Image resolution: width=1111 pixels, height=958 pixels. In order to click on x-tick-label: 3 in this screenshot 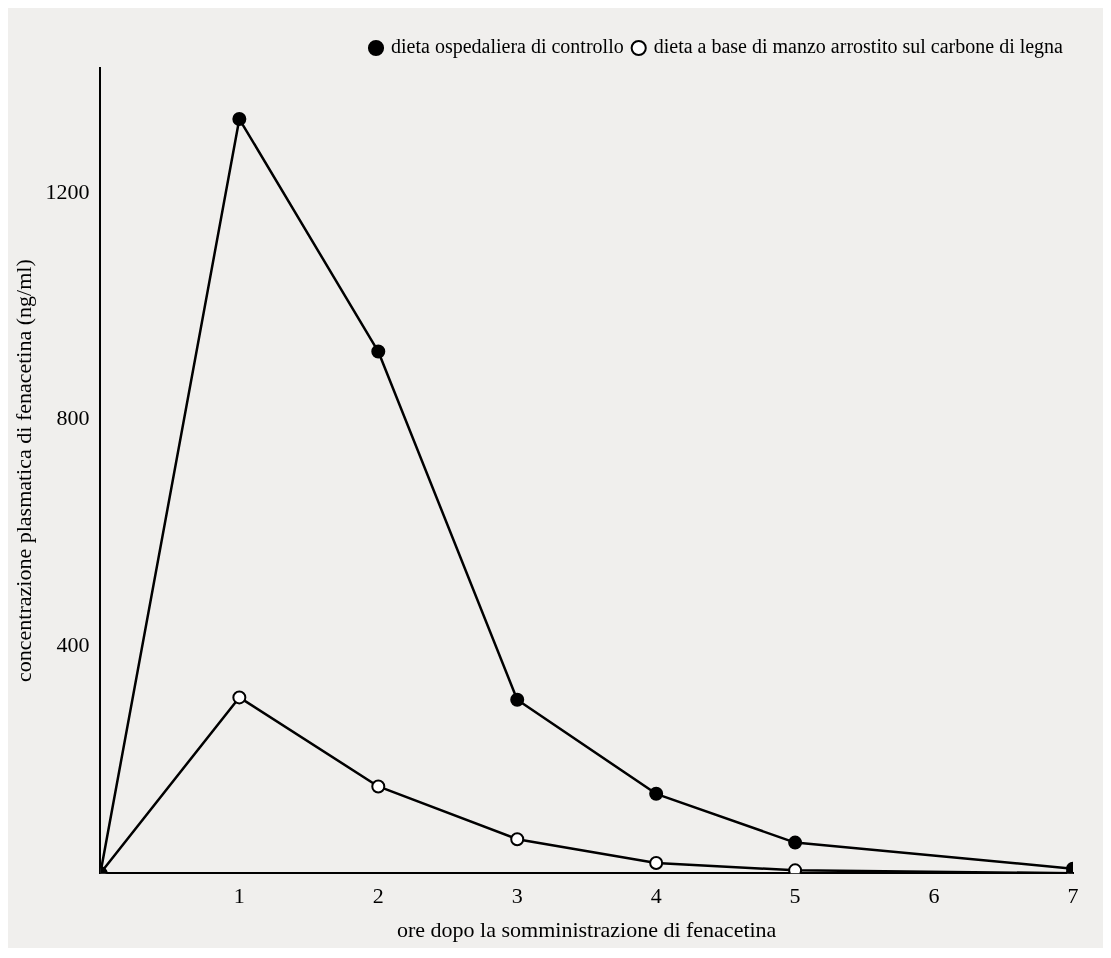, I will do `click(517, 896)`.